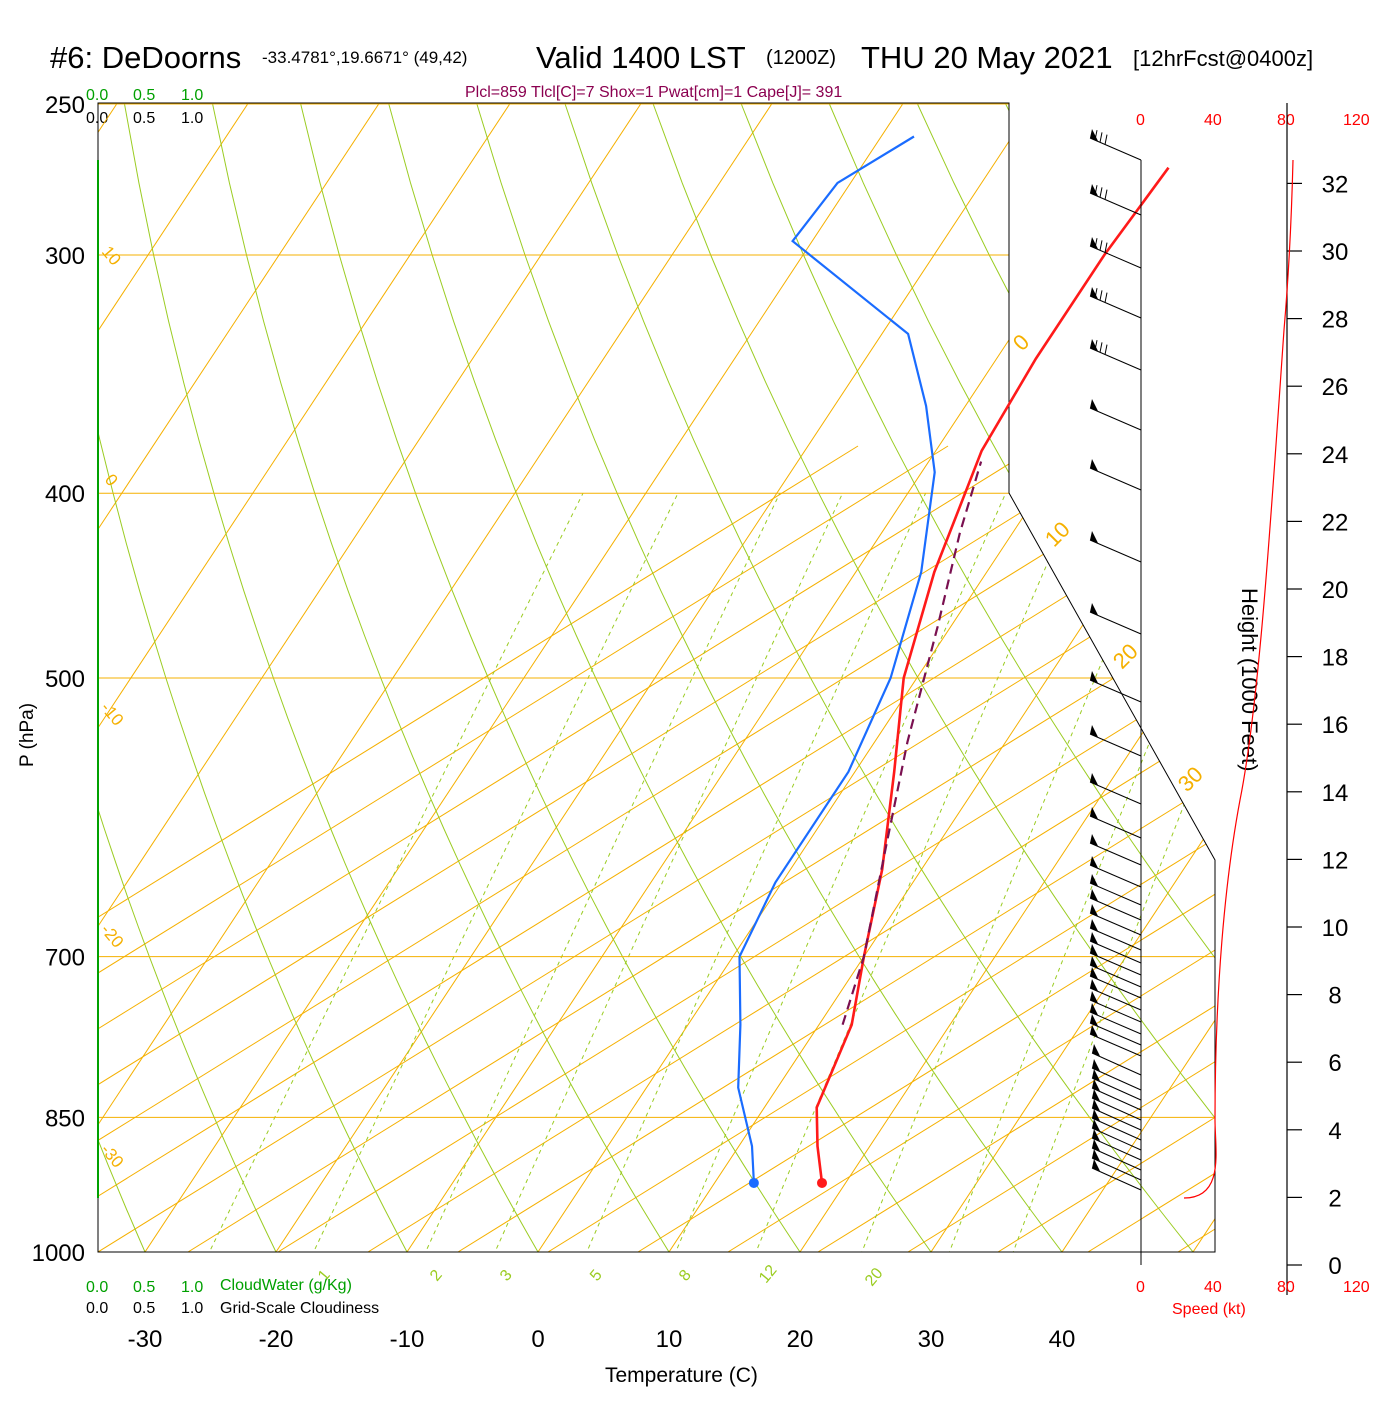 The height and width of the screenshot is (1405, 1400). Describe the element at coordinates (506, 1276) in the screenshot. I see `mixing-ratio-label: 3` at that location.